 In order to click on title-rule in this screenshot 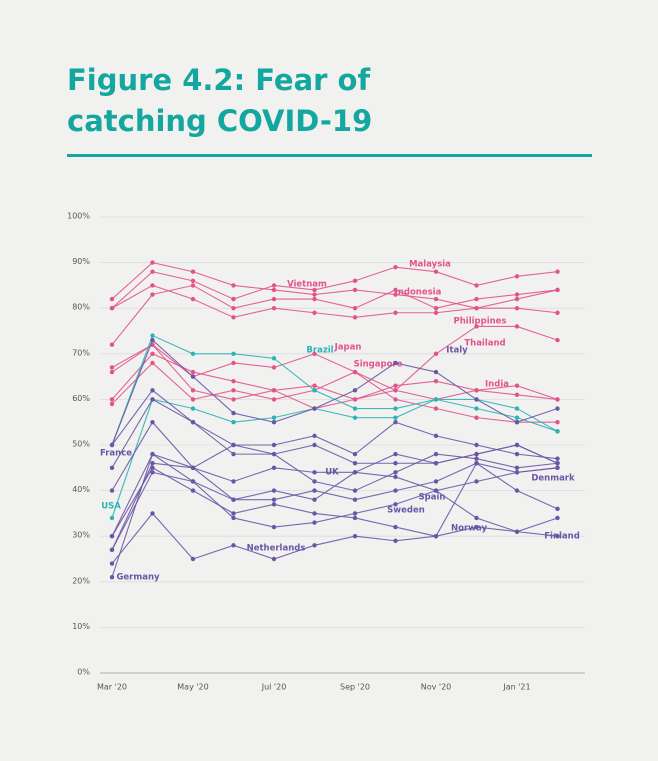, I will do `click(329, 155)`.